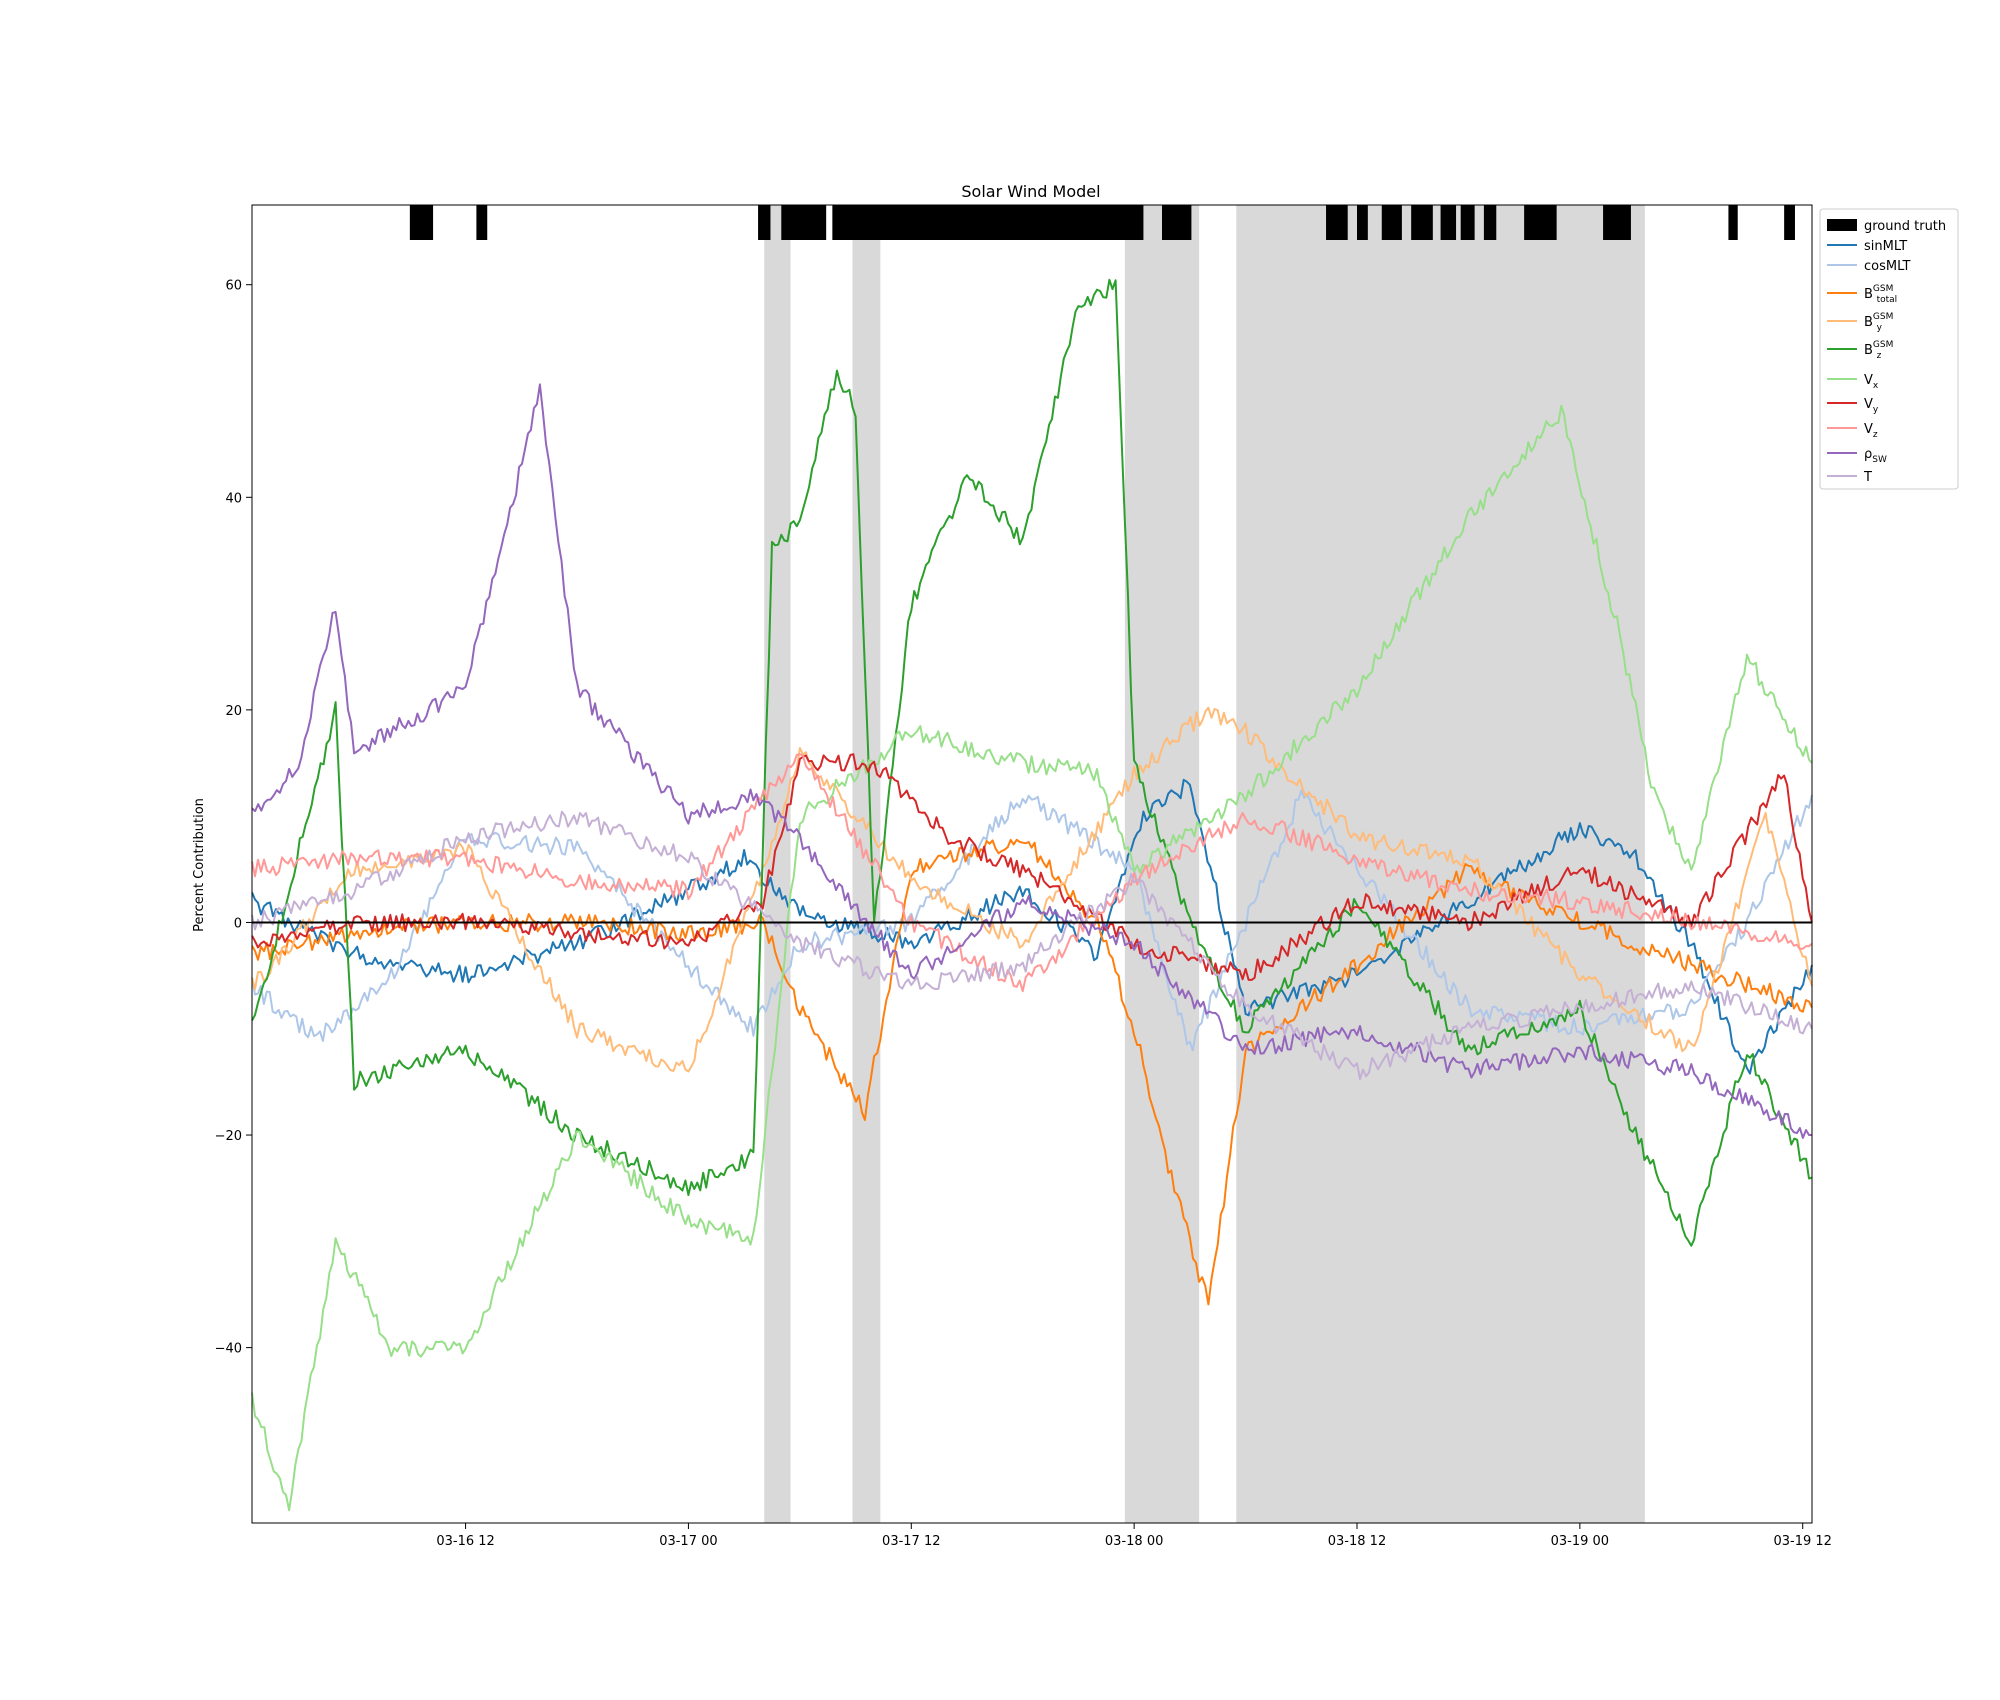 This screenshot has width=2000, height=1700. I want to click on legend-swatch, so click(1842, 225).